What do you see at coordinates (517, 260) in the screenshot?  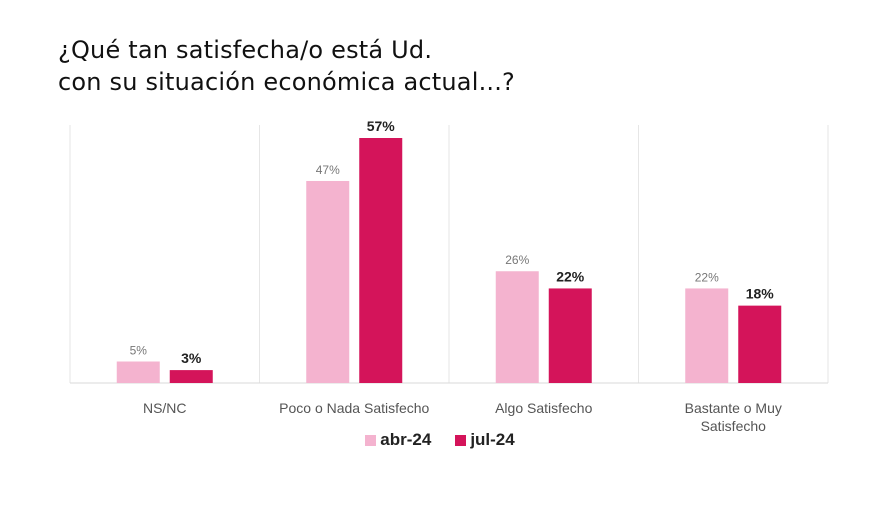 I see `data-label-abr-24: 26%` at bounding box center [517, 260].